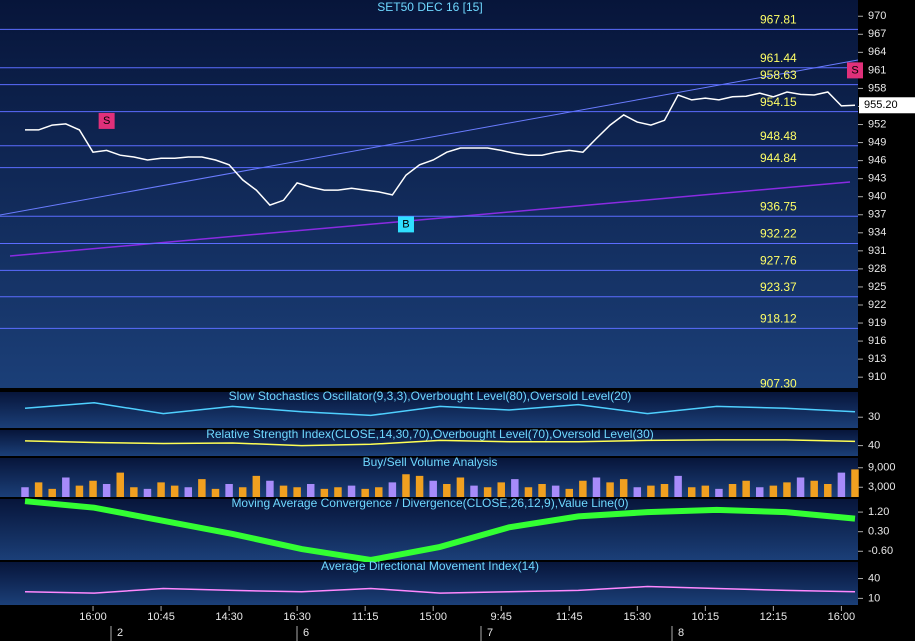  I want to click on y-tick-label: 913, so click(877, 359).